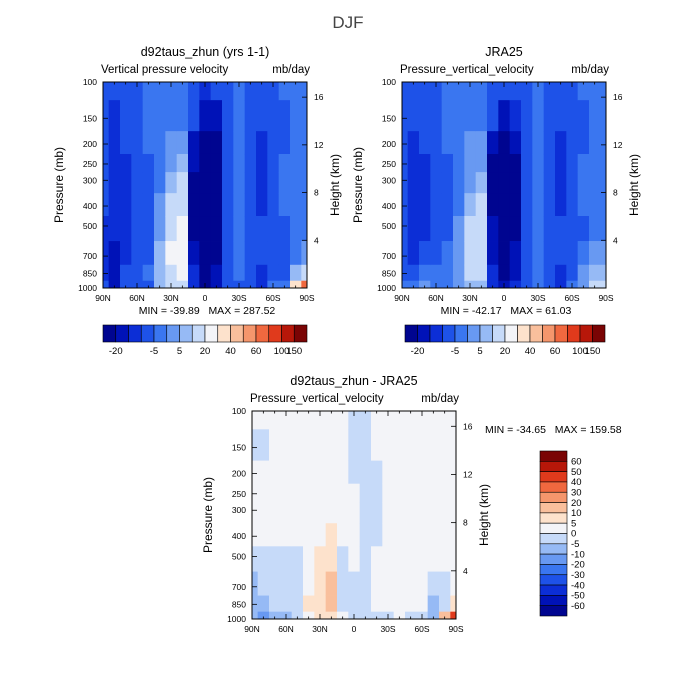 This screenshot has width=700, height=700. Describe the element at coordinates (239, 474) in the screenshot. I see `y-tick-label: 200` at that location.